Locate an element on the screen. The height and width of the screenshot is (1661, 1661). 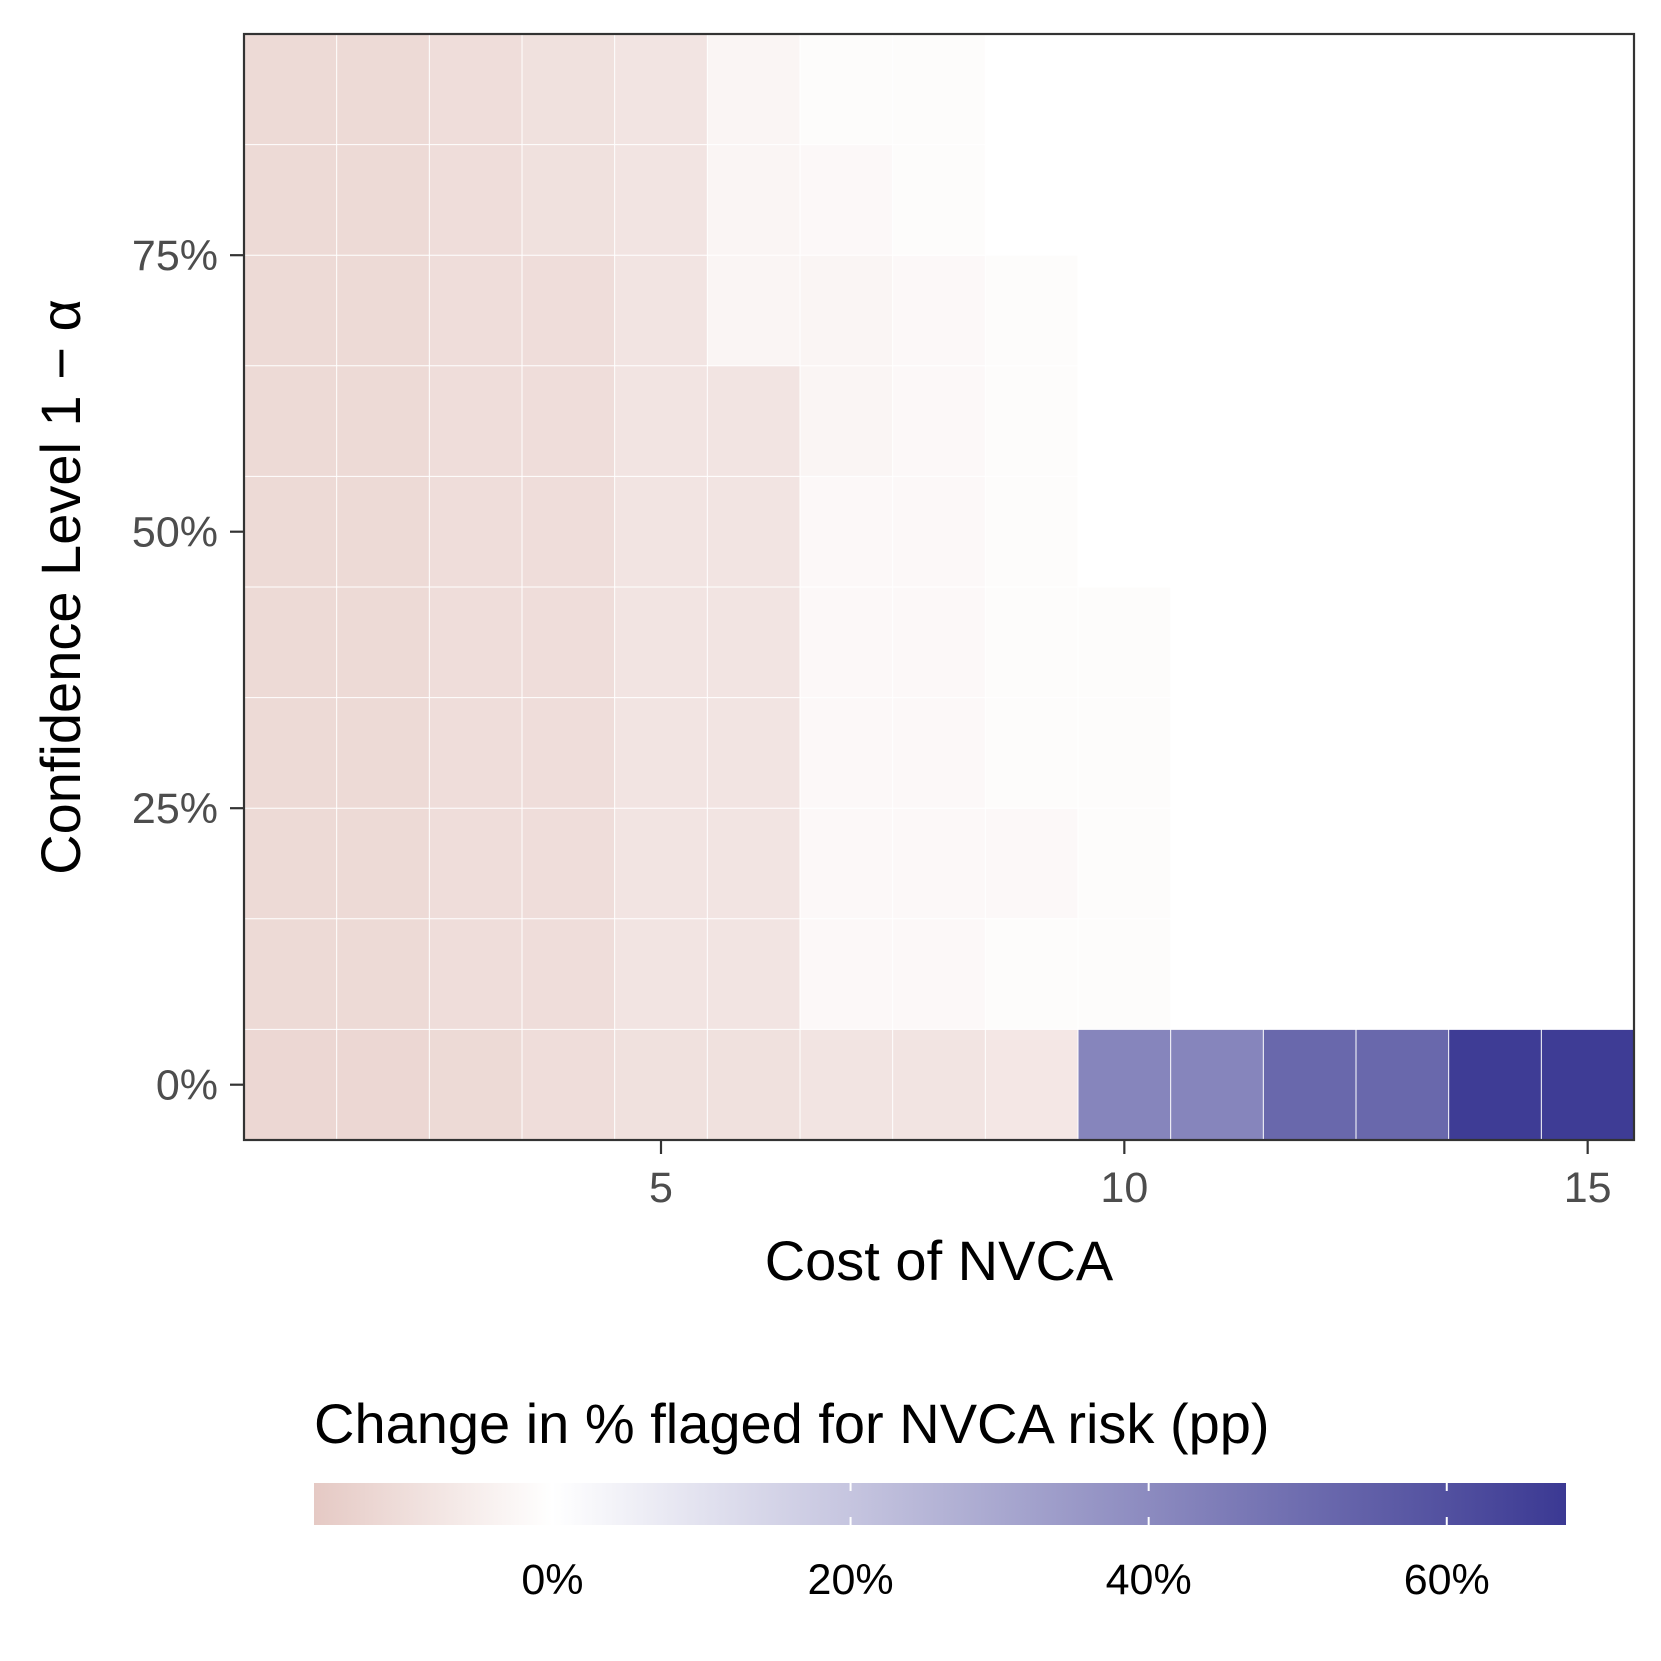
legend-break-label: 20% is located at coordinates (851, 1580).